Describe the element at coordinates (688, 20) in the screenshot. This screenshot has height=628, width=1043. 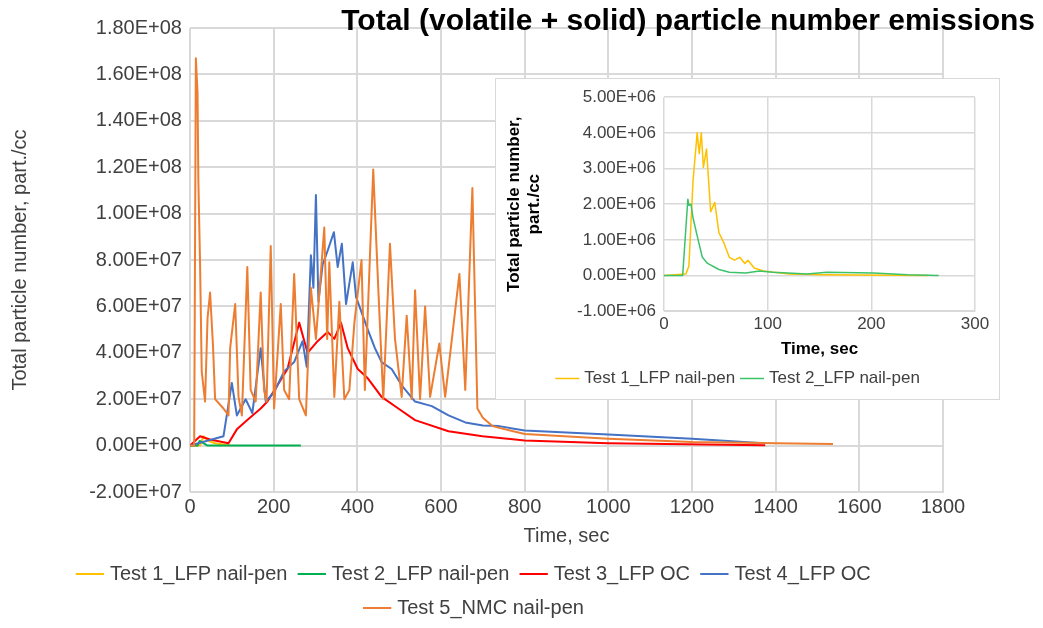
I see `chart-title: Total (volatile + solid) particle number emissions` at that location.